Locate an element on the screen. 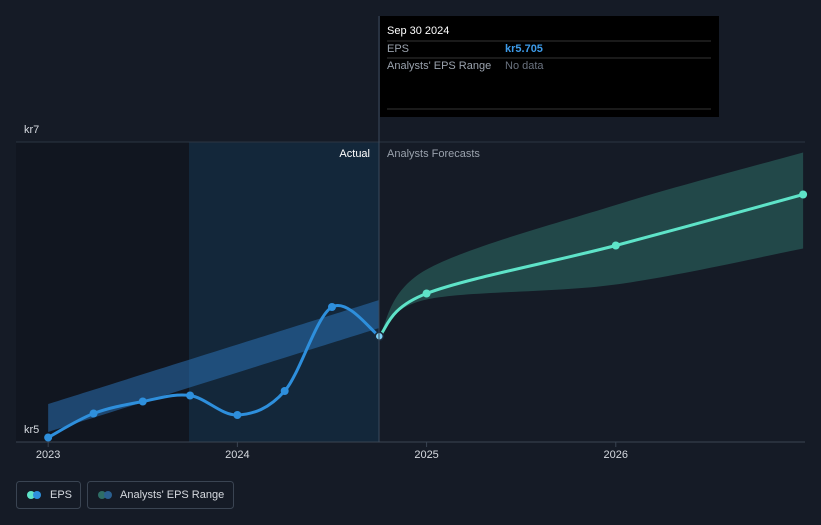 The width and height of the screenshot is (821, 525). x-tick-label: 2025 is located at coordinates (426, 455).